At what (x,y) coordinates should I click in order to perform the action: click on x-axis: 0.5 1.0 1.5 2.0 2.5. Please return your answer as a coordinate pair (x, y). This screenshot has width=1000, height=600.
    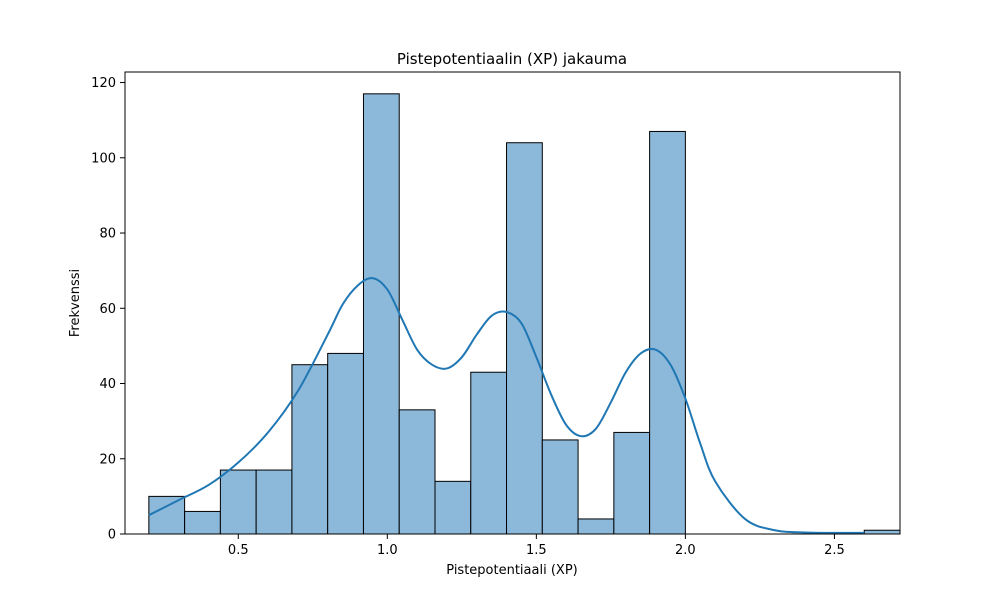
    Looking at the image, I should click on (536, 546).